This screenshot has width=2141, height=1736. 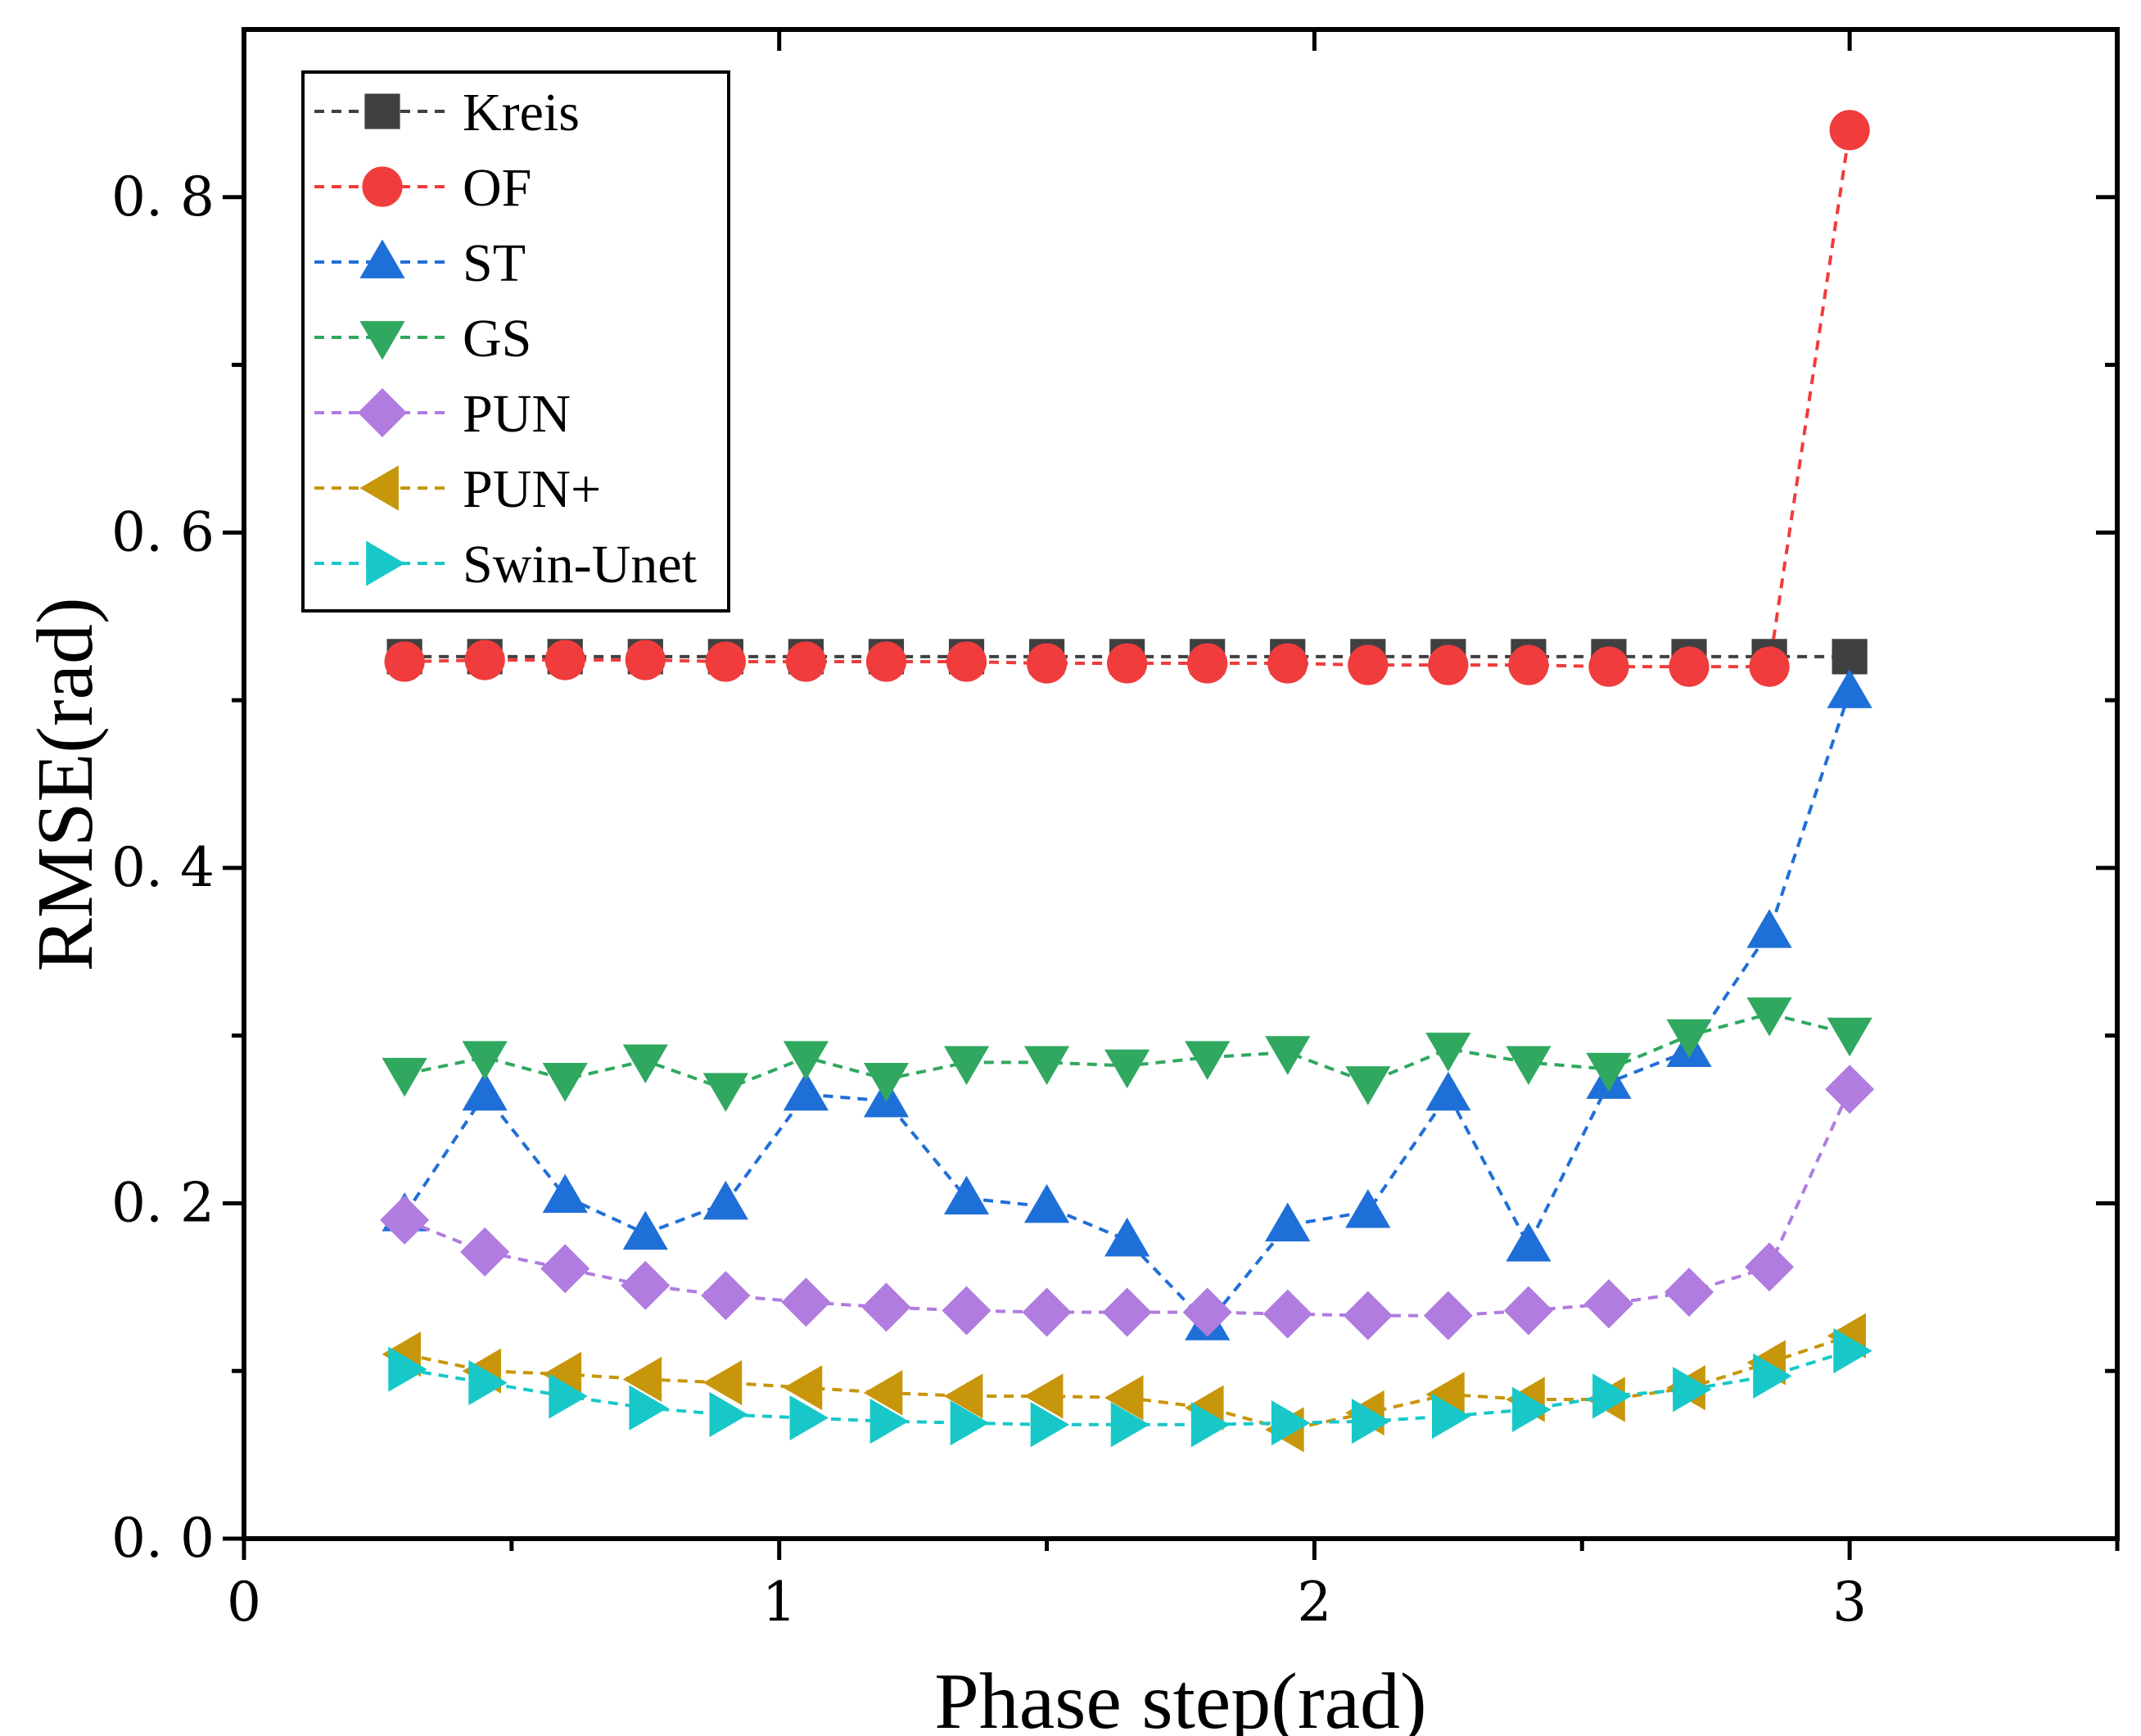 I want to click on y-axis-title: RMSE(rad), so click(x=65, y=784).